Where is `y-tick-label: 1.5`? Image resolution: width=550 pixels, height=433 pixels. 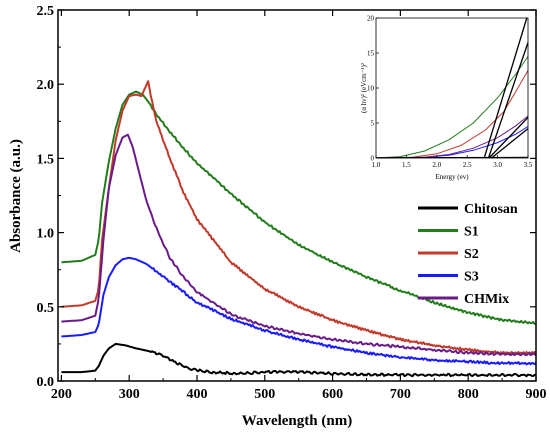
y-tick-label: 1.5 is located at coordinates (46, 159).